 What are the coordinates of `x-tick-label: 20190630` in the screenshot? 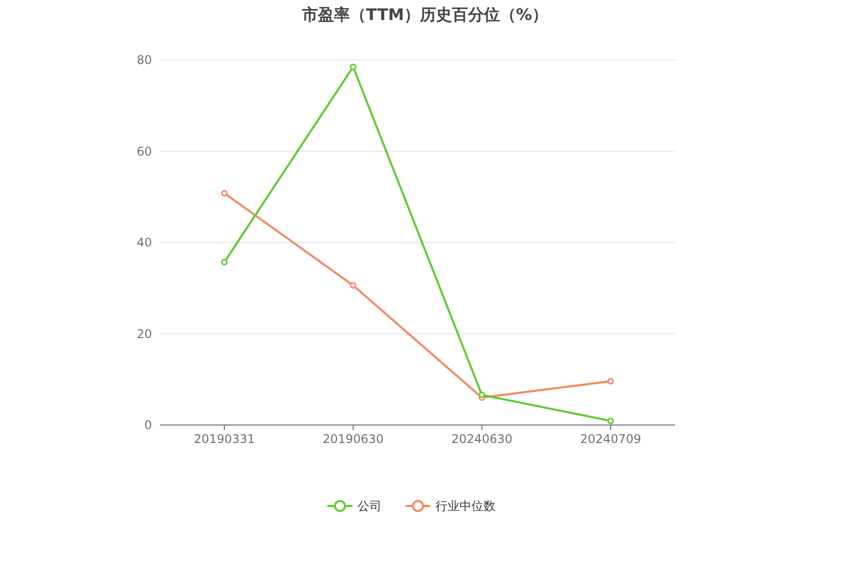 It's located at (353, 439).